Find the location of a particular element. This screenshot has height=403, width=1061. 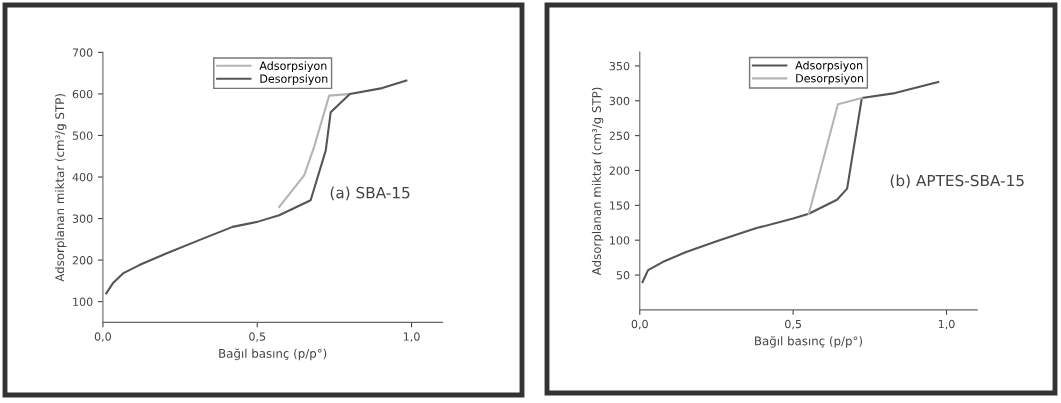

annotation: (b) APTES-SBA-15 is located at coordinates (957, 181).